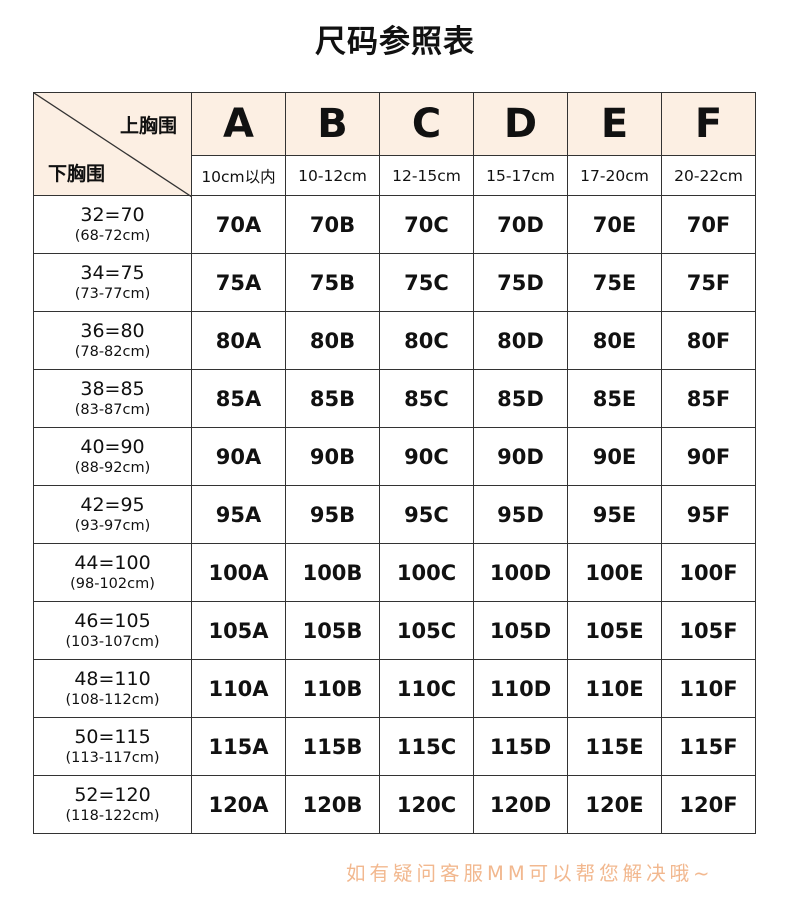 This screenshot has height=916, width=790. What do you see at coordinates (426, 340) in the screenshot?
I see `size-cell: 80C` at bounding box center [426, 340].